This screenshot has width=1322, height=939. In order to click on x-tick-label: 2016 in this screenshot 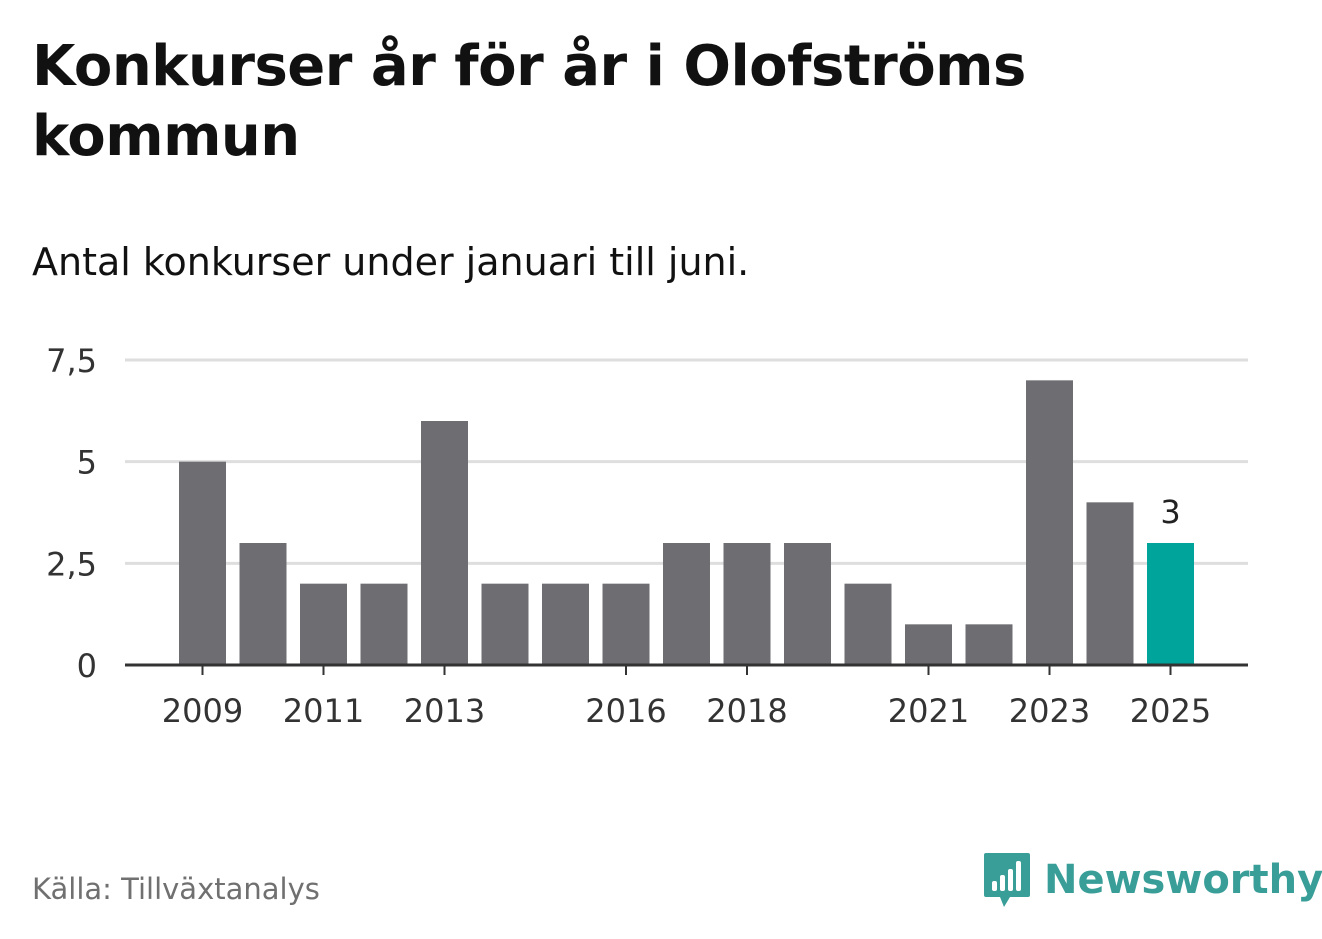, I will do `click(625, 711)`.